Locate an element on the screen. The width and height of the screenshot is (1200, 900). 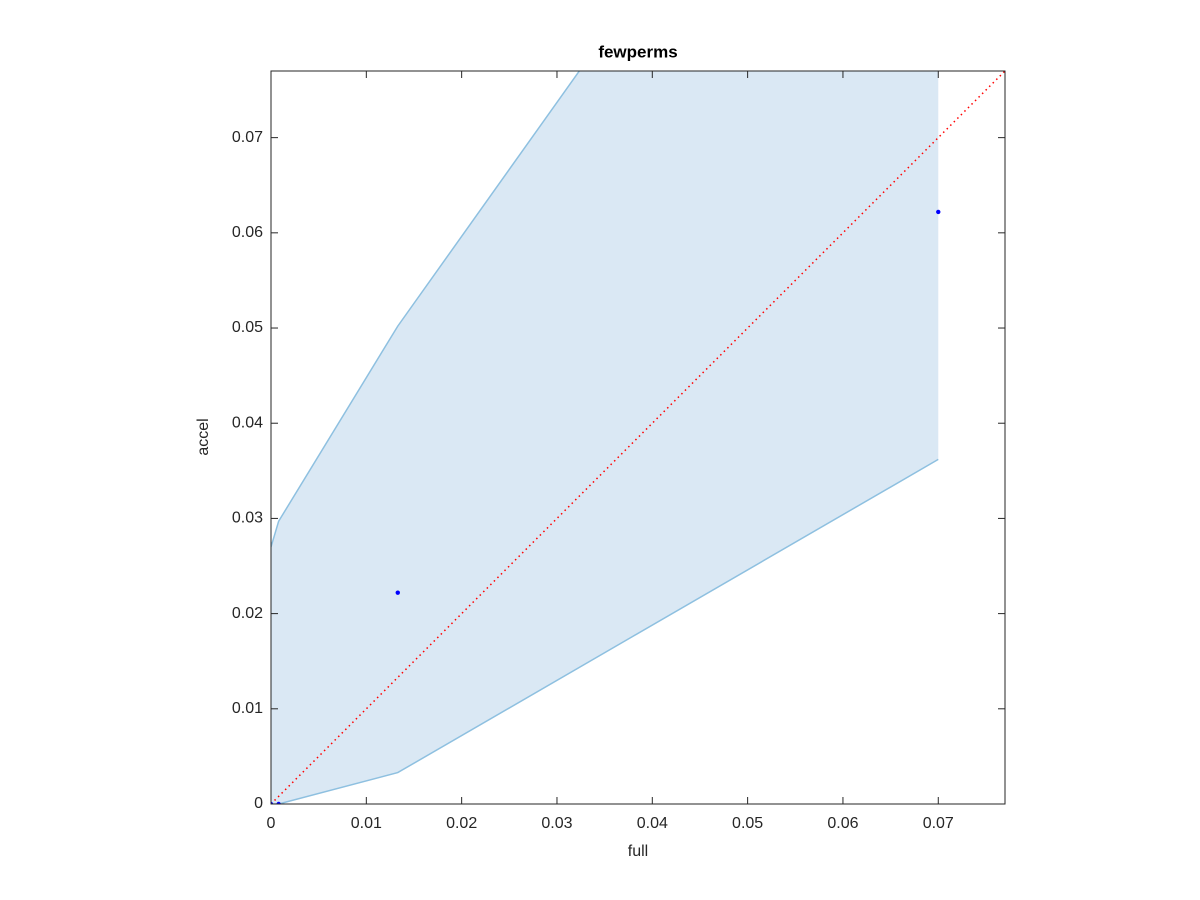
y-tick-label: 0.01 is located at coordinates (247, 708).